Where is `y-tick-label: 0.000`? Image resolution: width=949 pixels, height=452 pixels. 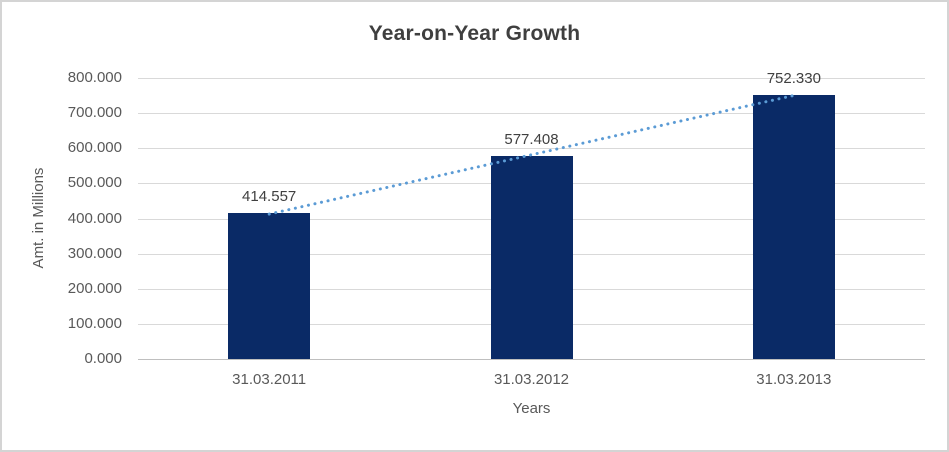 y-tick-label: 0.000 is located at coordinates (103, 358).